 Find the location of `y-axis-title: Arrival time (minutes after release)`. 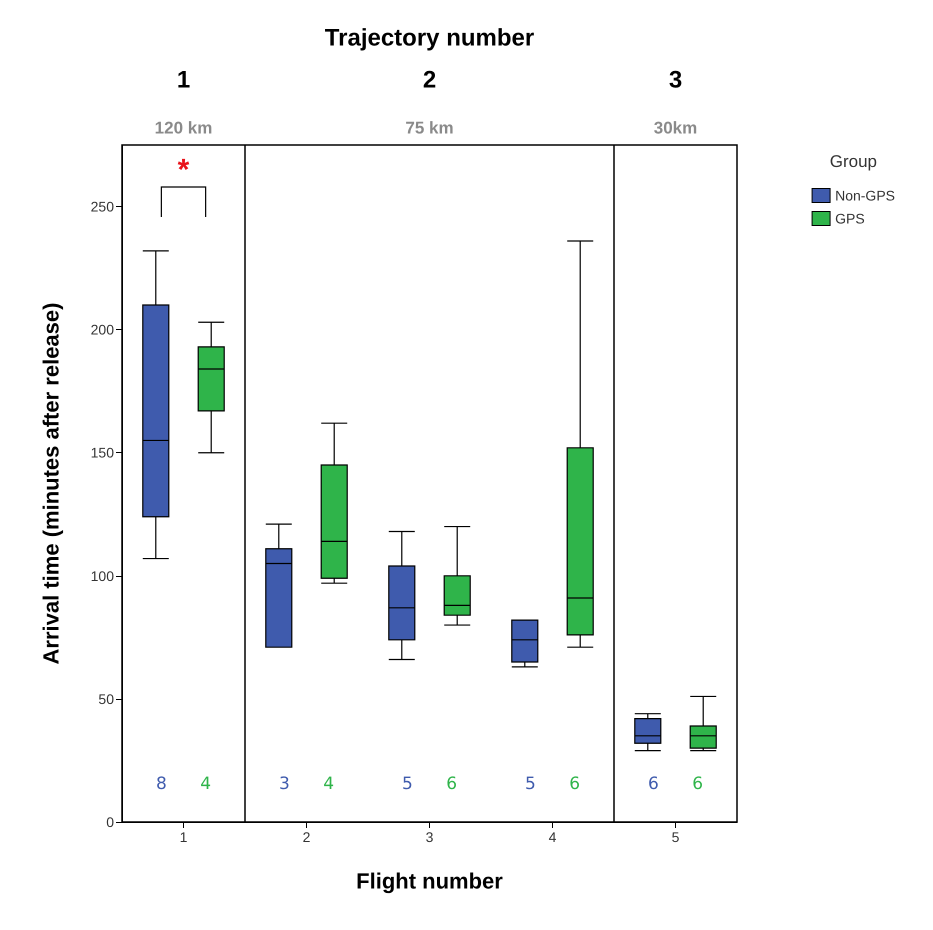

y-axis-title: Arrival time (minutes after release) is located at coordinates (51, 483).